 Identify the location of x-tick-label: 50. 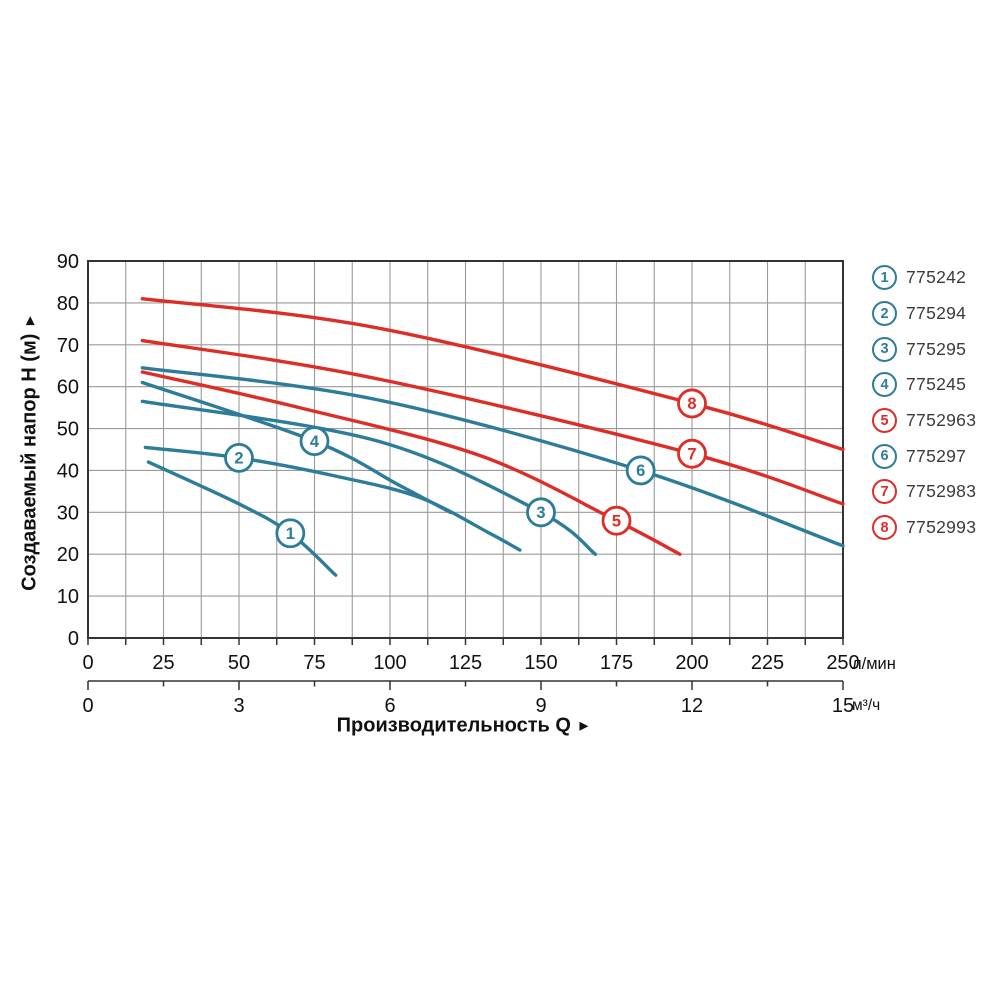
(239, 663).